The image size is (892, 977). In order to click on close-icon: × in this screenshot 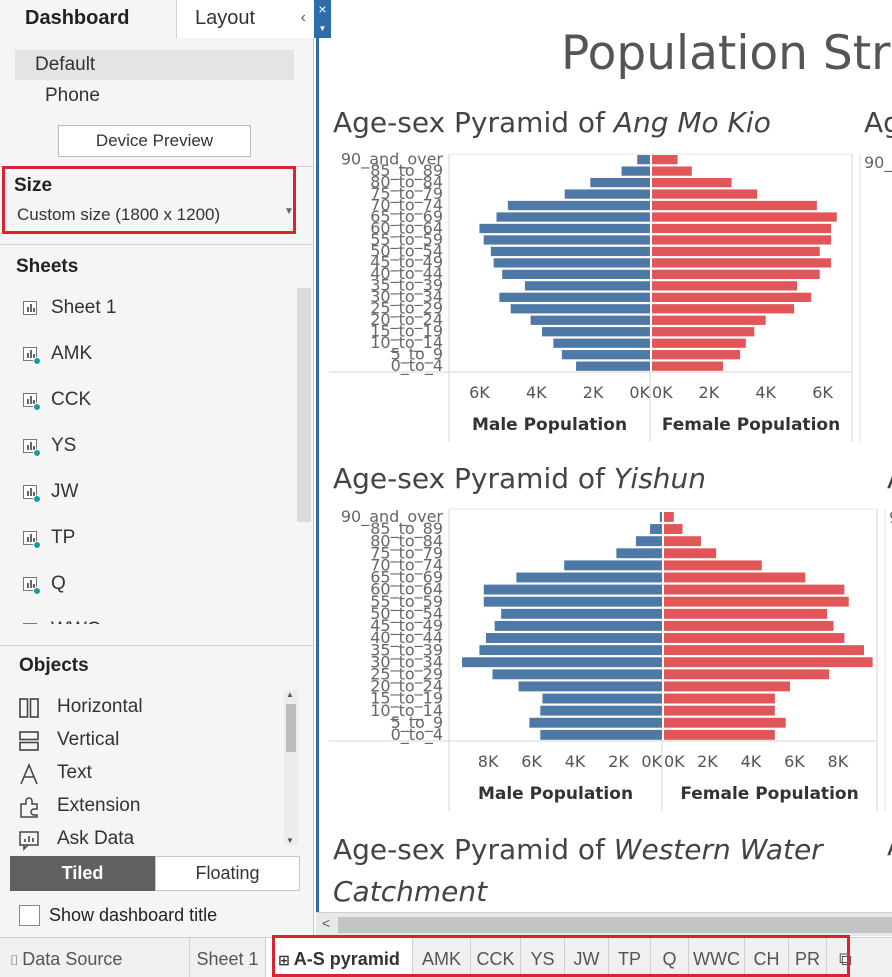, I will do `click(322, 10)`.